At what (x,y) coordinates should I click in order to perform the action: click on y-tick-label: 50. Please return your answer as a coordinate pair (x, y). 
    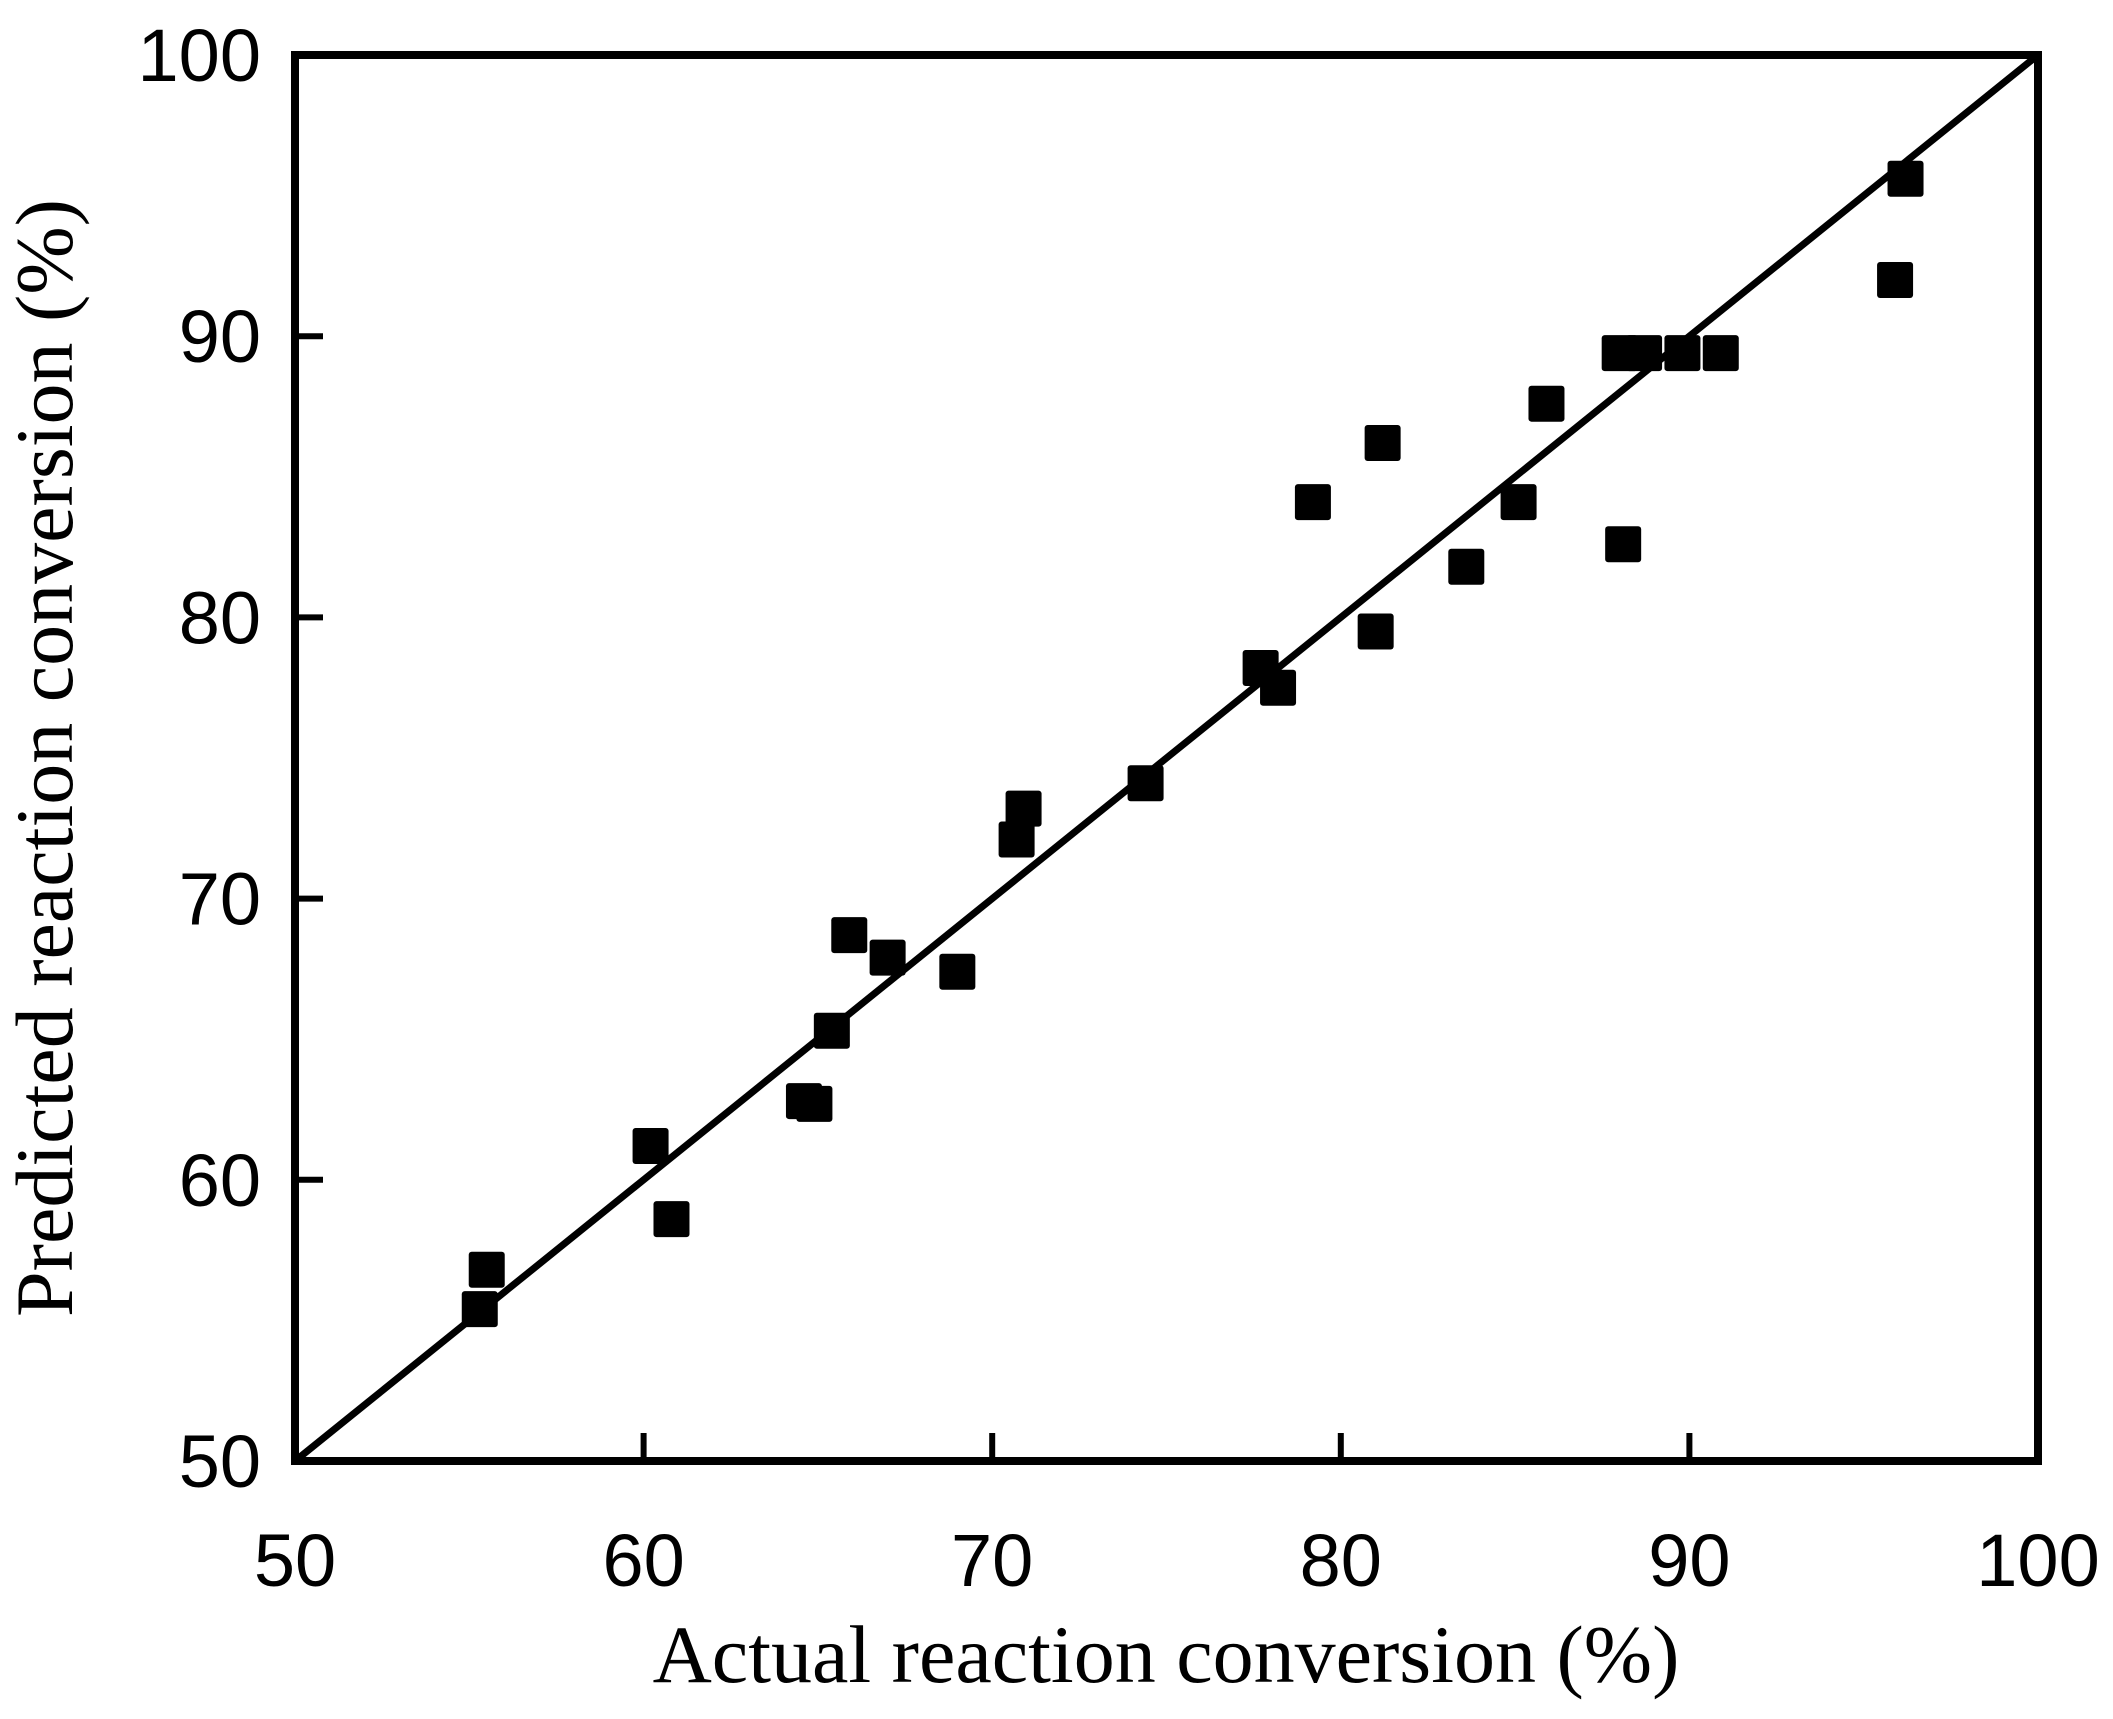
    Looking at the image, I should click on (220, 1461).